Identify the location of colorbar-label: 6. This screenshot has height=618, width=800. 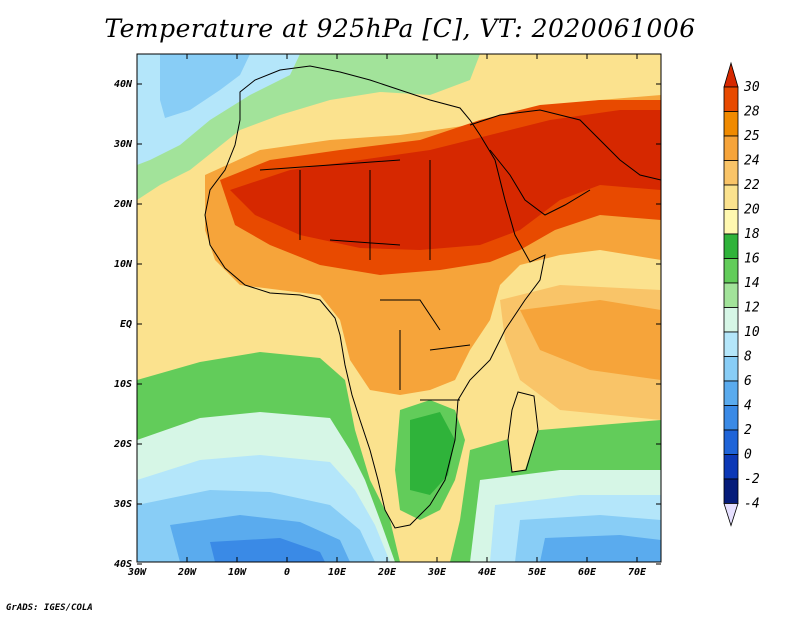
(748, 381).